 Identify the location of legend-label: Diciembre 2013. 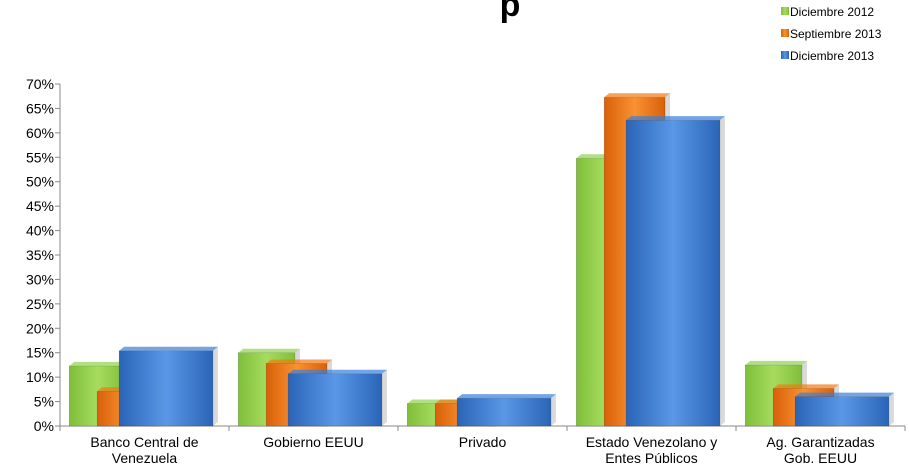
(832, 56).